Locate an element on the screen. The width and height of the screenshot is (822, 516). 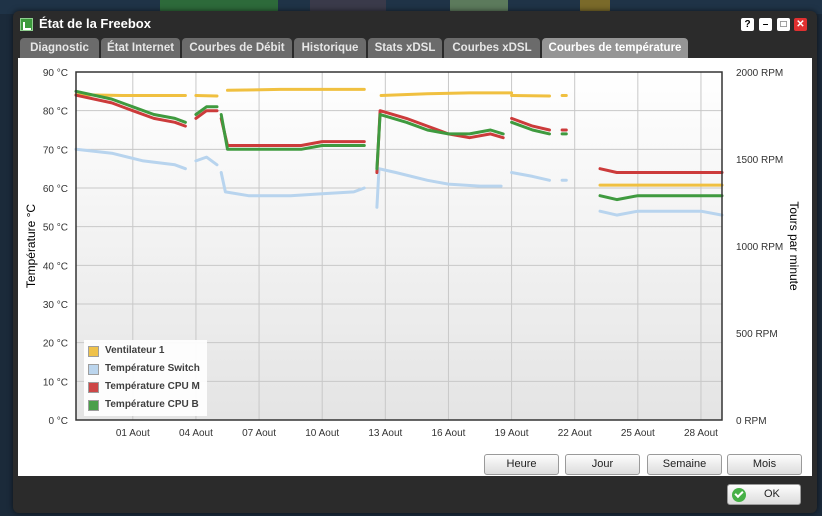
y-tick-label: 80 °C is located at coordinates (55, 112).